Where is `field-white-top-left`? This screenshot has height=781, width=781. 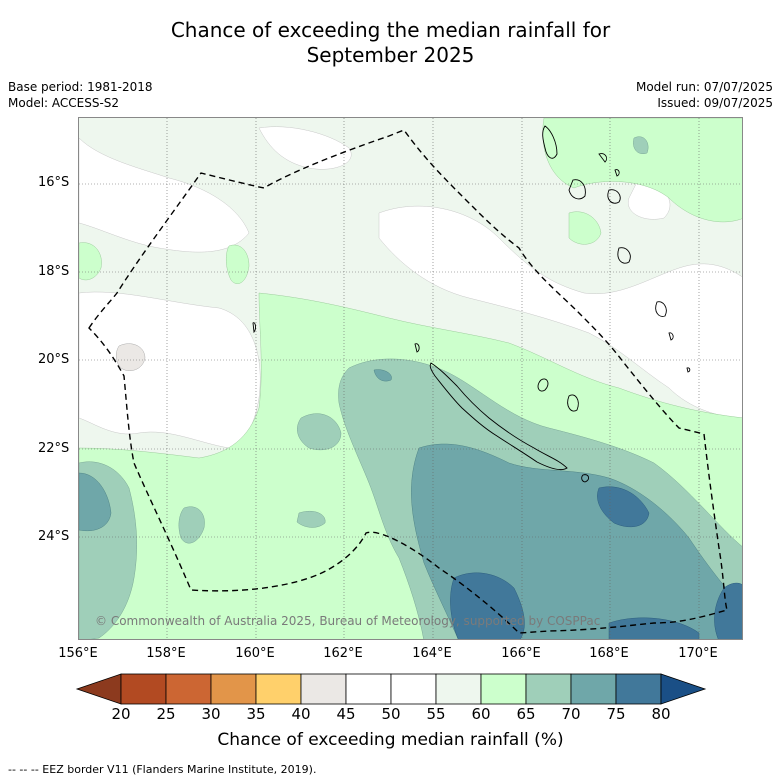
field-white-top-left is located at coordinates (164, 195).